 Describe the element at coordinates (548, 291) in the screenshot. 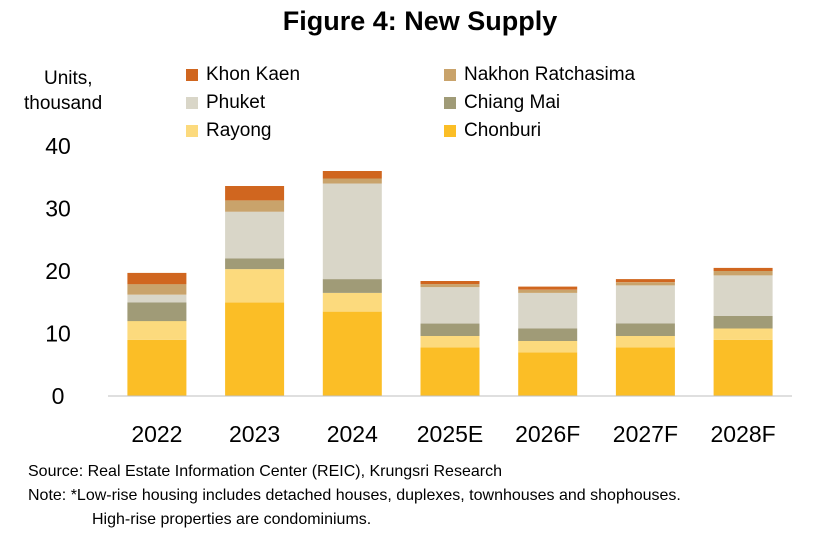

I see `bar-segment-nakhon-ratchasima-2026f` at that location.